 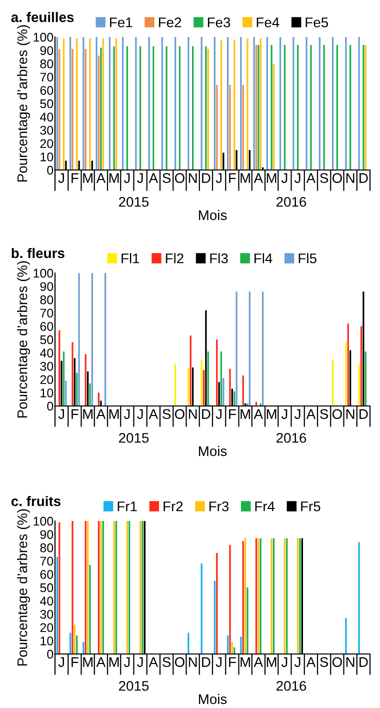 What do you see at coordinates (175, 258) in the screenshot?
I see `legend-label: Fl2` at bounding box center [175, 258].